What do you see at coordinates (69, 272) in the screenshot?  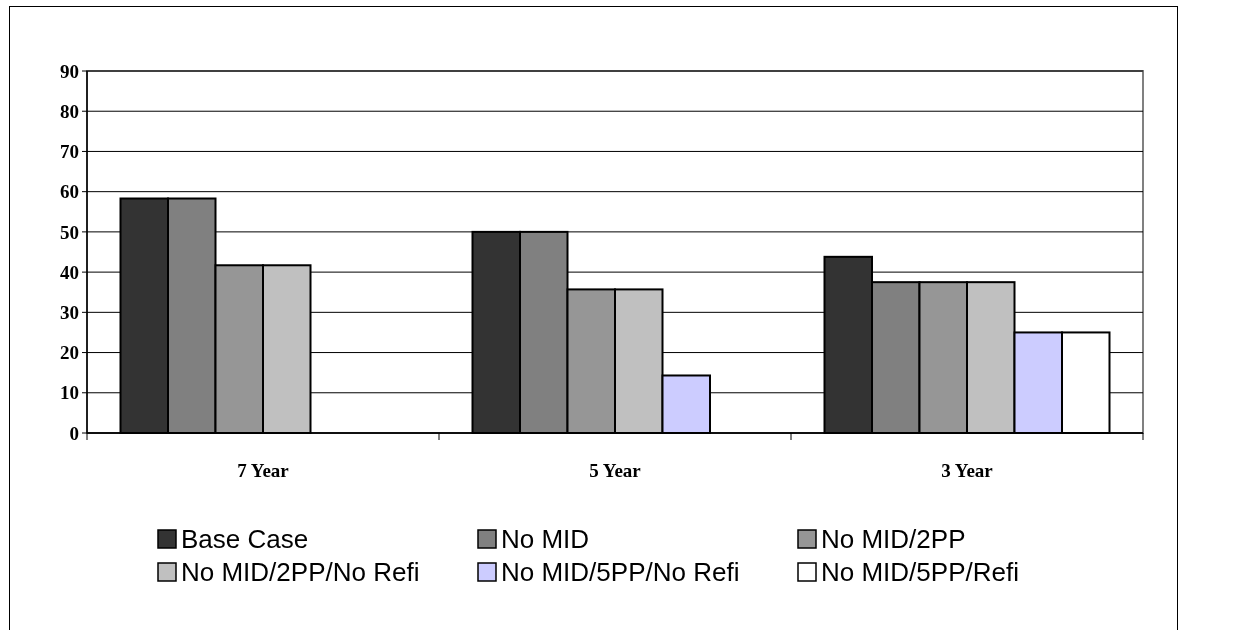 I see `y-tick-label: 40` at bounding box center [69, 272].